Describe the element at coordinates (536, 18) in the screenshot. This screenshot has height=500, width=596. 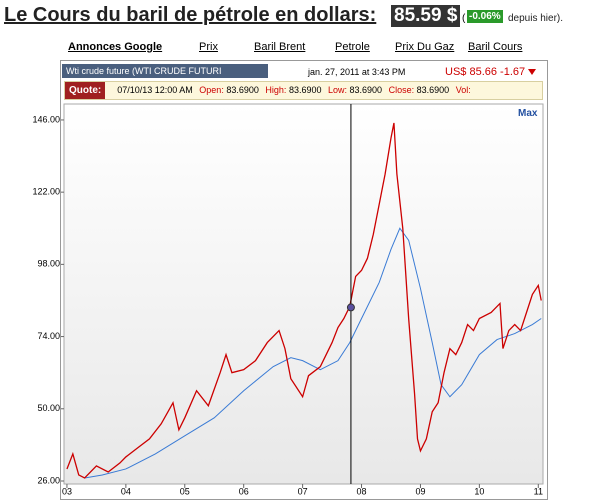
I see `change-suffix: depuis hier).` at that location.